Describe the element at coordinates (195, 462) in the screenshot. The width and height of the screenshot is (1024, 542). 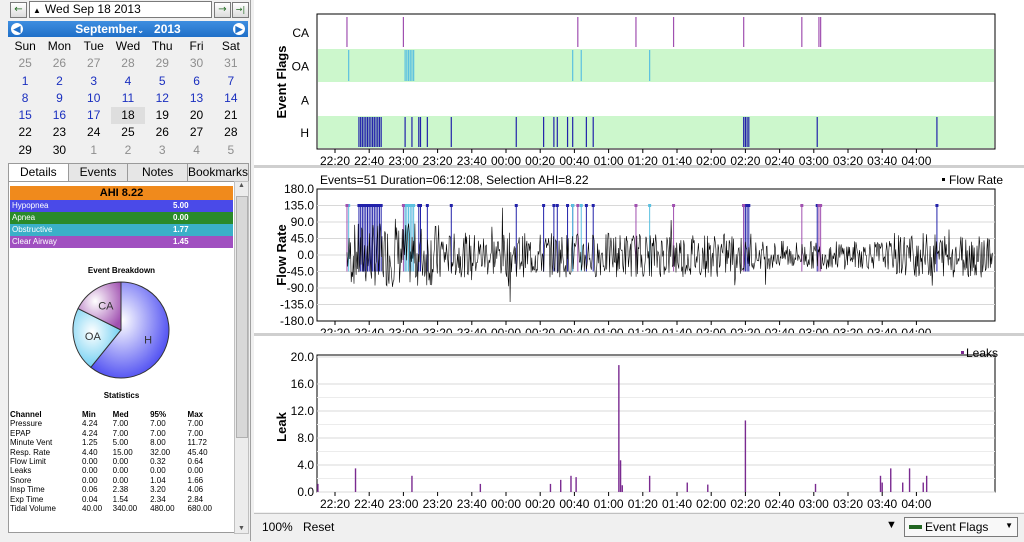
I see `stats-cell: 0.64` at that location.